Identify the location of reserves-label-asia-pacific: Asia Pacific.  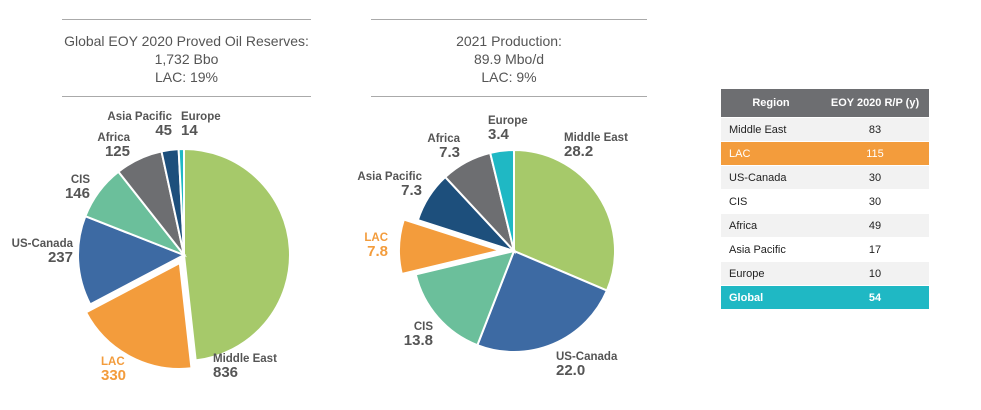
(139, 117).